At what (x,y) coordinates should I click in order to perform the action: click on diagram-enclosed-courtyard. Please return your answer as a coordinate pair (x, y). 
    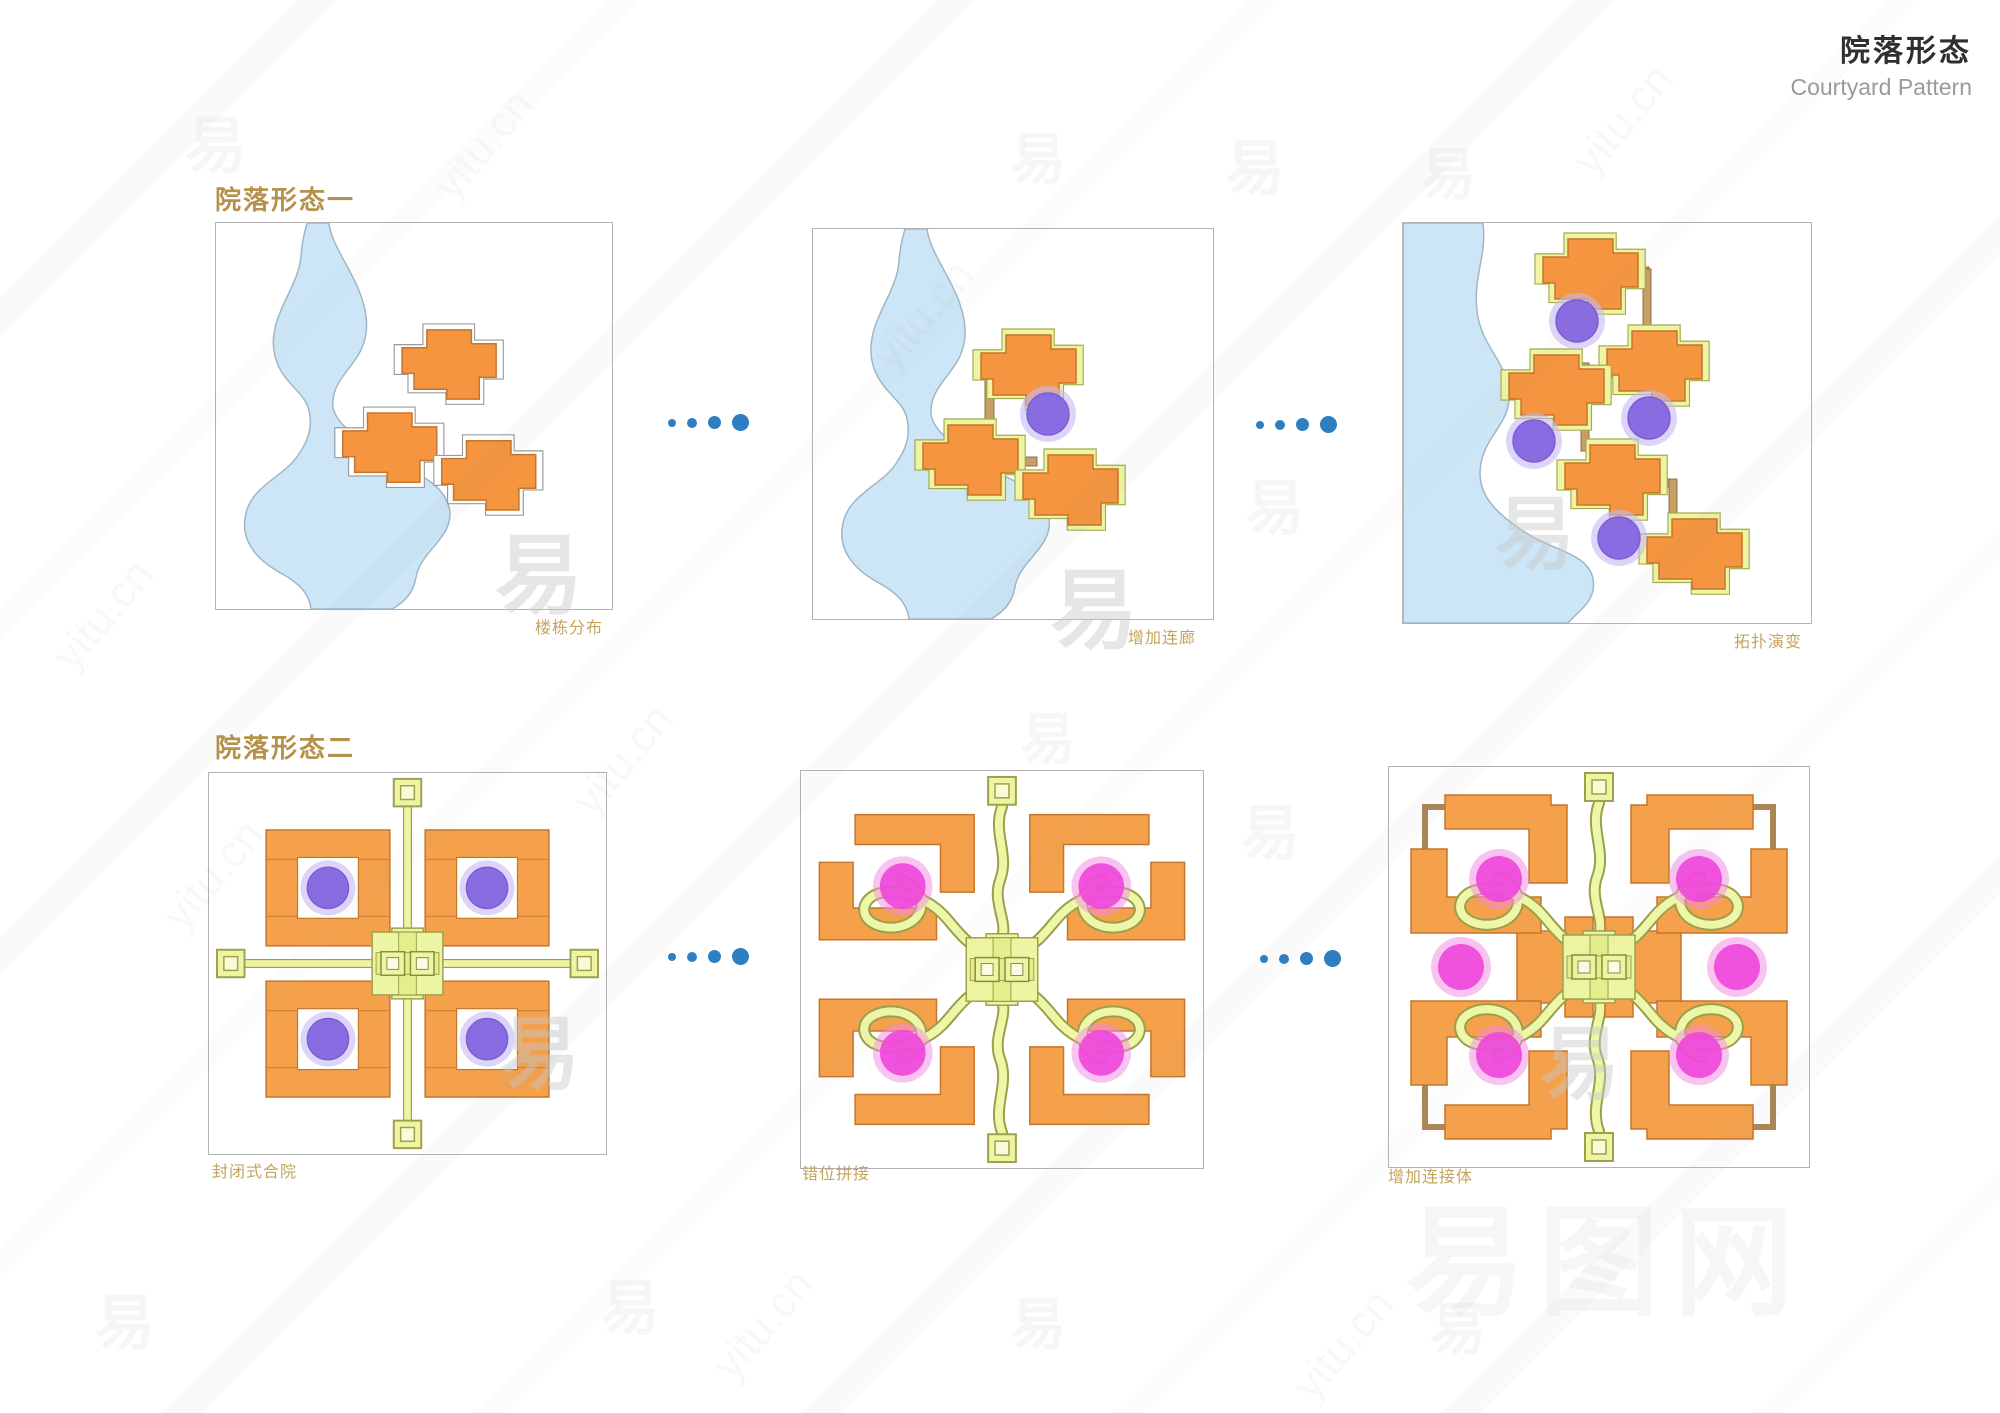
    Looking at the image, I should click on (407, 963).